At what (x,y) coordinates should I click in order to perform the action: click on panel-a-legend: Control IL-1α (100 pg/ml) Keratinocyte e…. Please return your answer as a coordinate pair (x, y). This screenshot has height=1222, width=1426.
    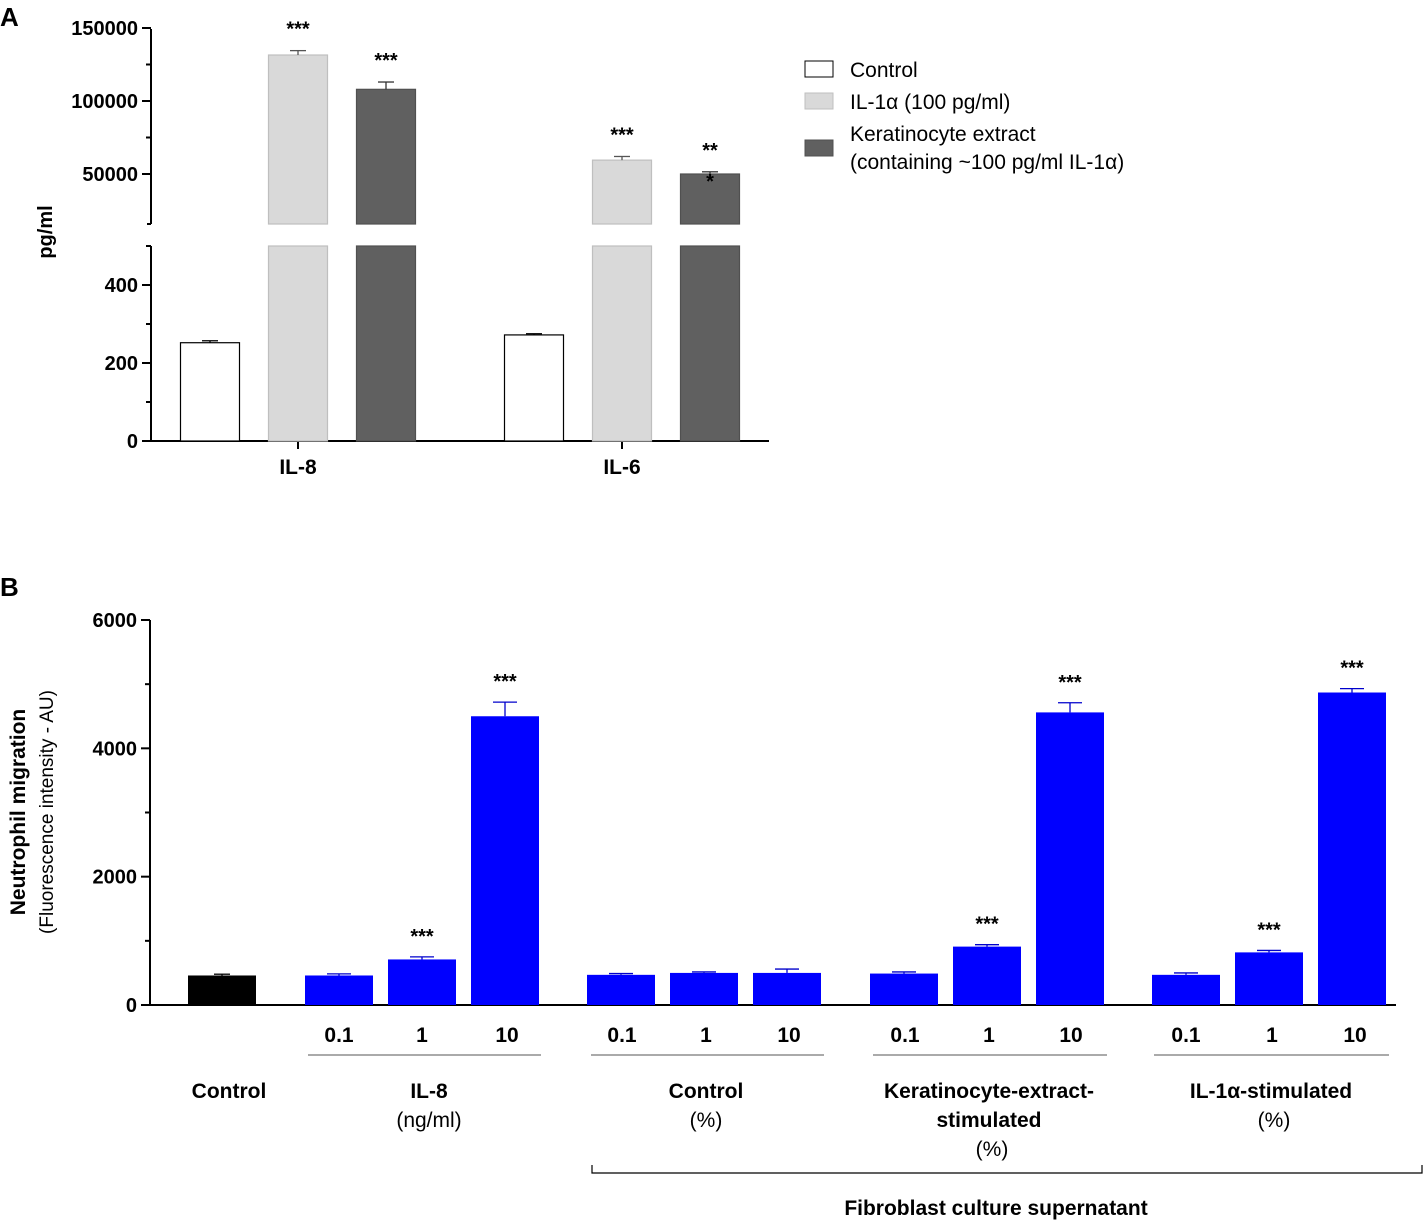
    Looking at the image, I should click on (964, 116).